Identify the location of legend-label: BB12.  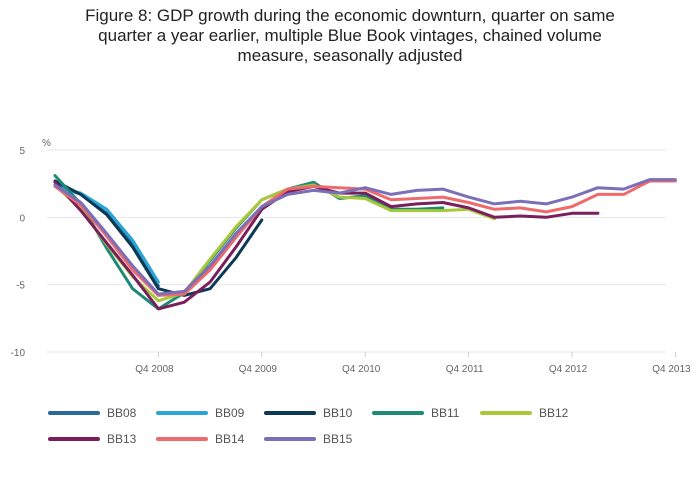
(554, 413).